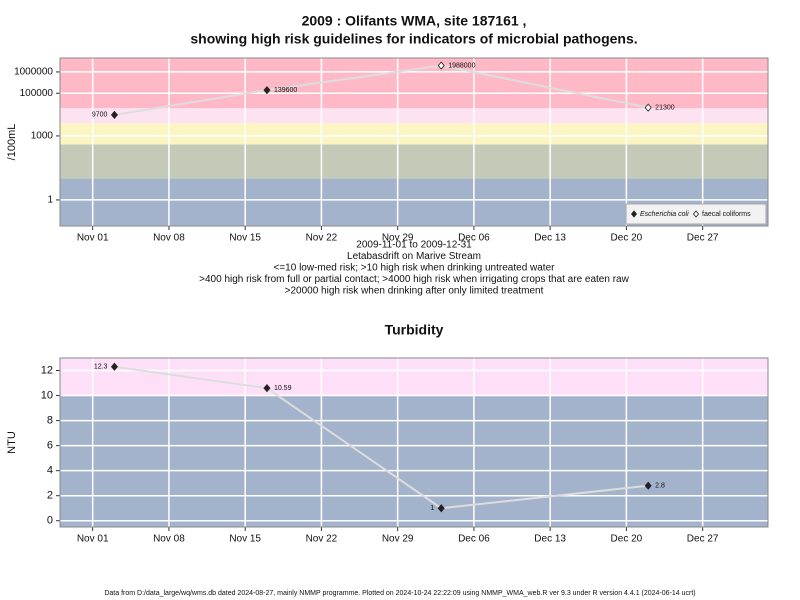  I want to click on chart-title: Turbidity, so click(414, 330).